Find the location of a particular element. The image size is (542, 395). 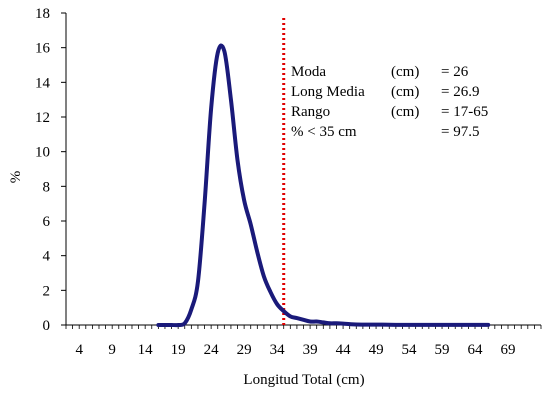

y-tick-label: 4 is located at coordinates (47, 257).